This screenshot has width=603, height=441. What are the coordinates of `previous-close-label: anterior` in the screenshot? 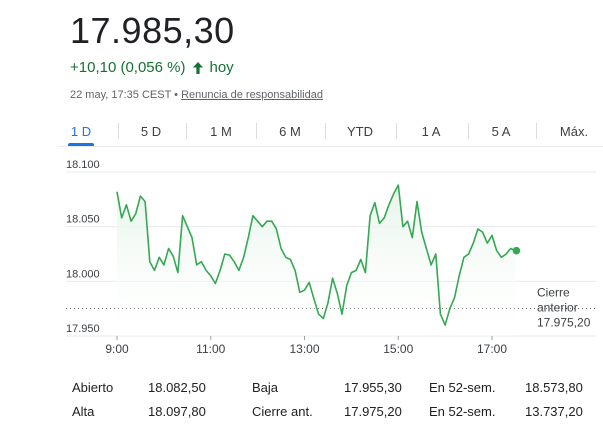 It's located at (557, 307).